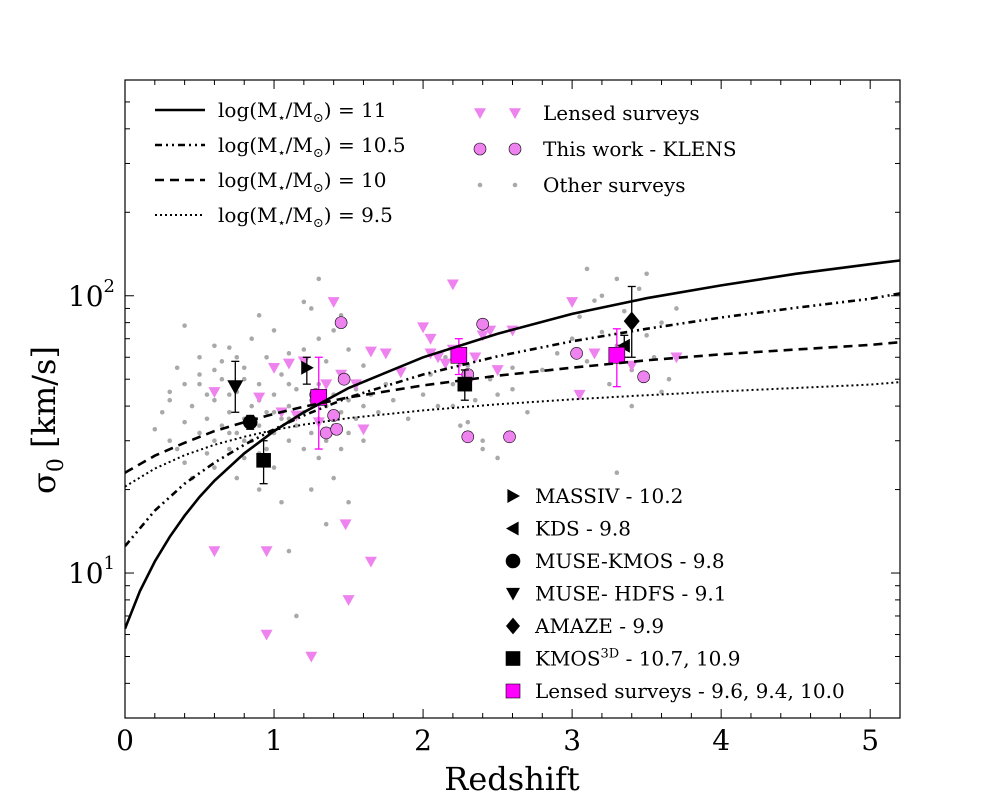  I want to click on legend-marker-dot, so click(515, 185).